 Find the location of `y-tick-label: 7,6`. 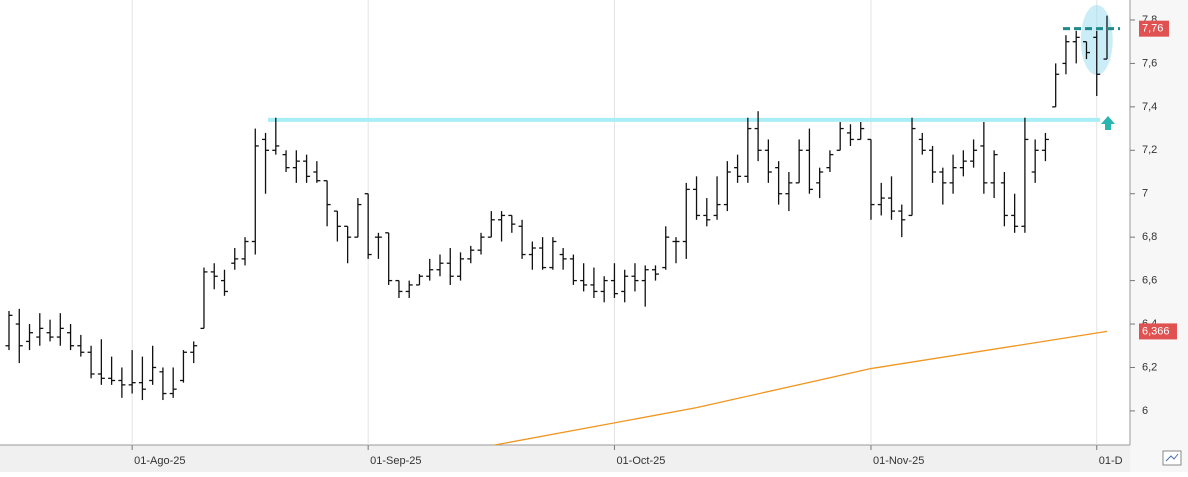

y-tick-label: 7,6 is located at coordinates (1149, 63).